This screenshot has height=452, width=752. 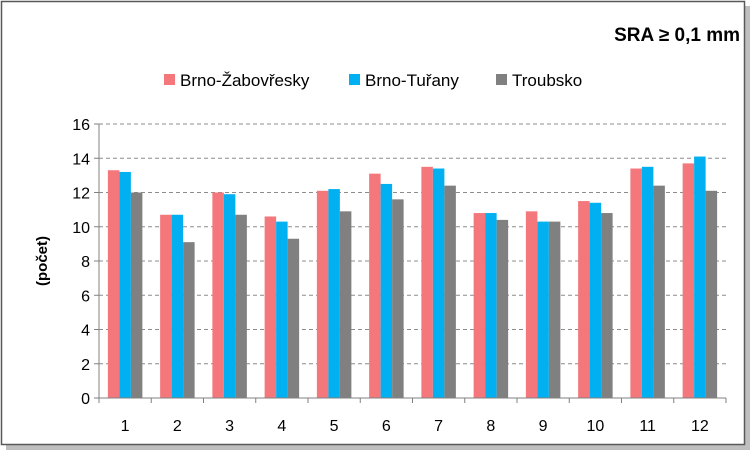 I want to click on x-tick-label: 2, so click(x=177, y=426).